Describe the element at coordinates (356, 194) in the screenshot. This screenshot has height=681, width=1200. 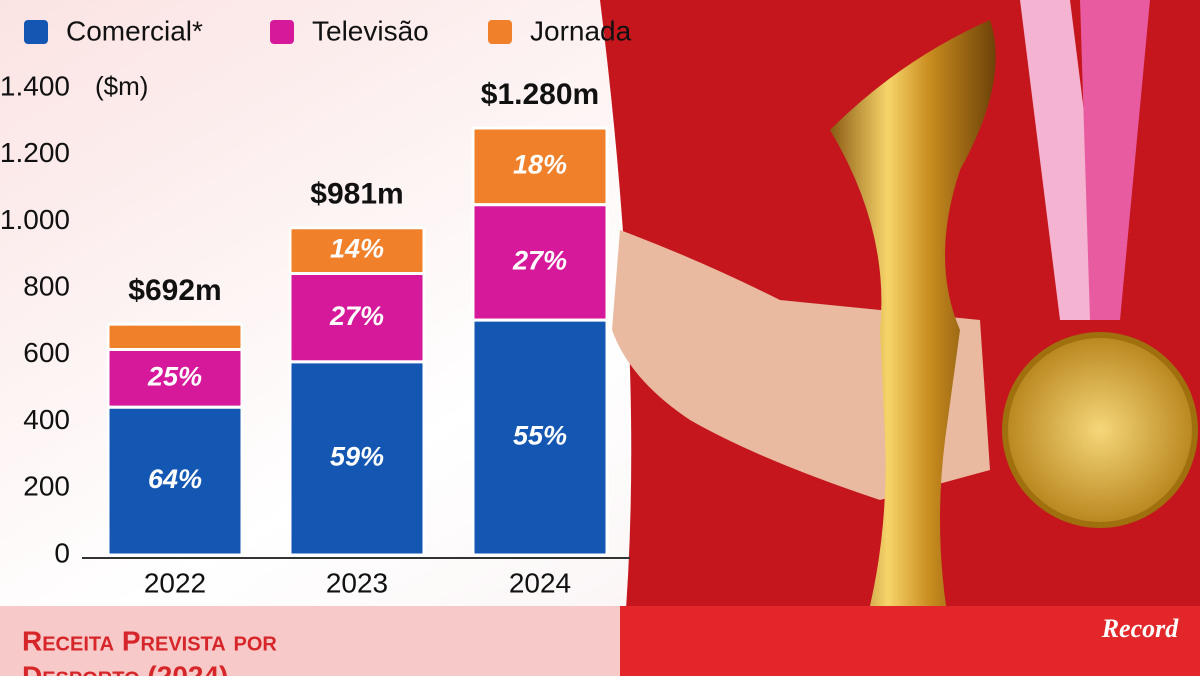
I see `total-label: $981m` at that location.